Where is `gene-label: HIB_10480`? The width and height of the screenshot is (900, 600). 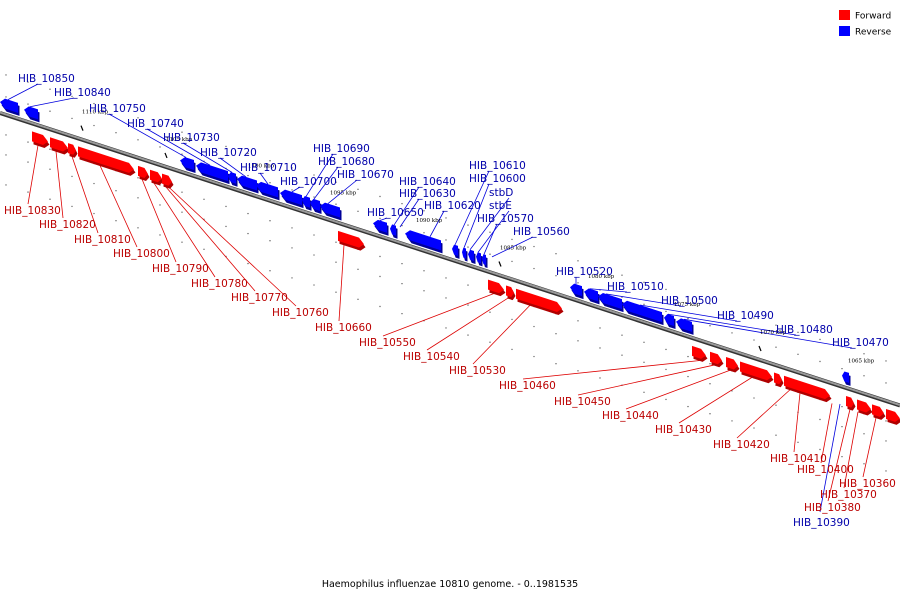 gene-label: HIB_10480 is located at coordinates (804, 330).